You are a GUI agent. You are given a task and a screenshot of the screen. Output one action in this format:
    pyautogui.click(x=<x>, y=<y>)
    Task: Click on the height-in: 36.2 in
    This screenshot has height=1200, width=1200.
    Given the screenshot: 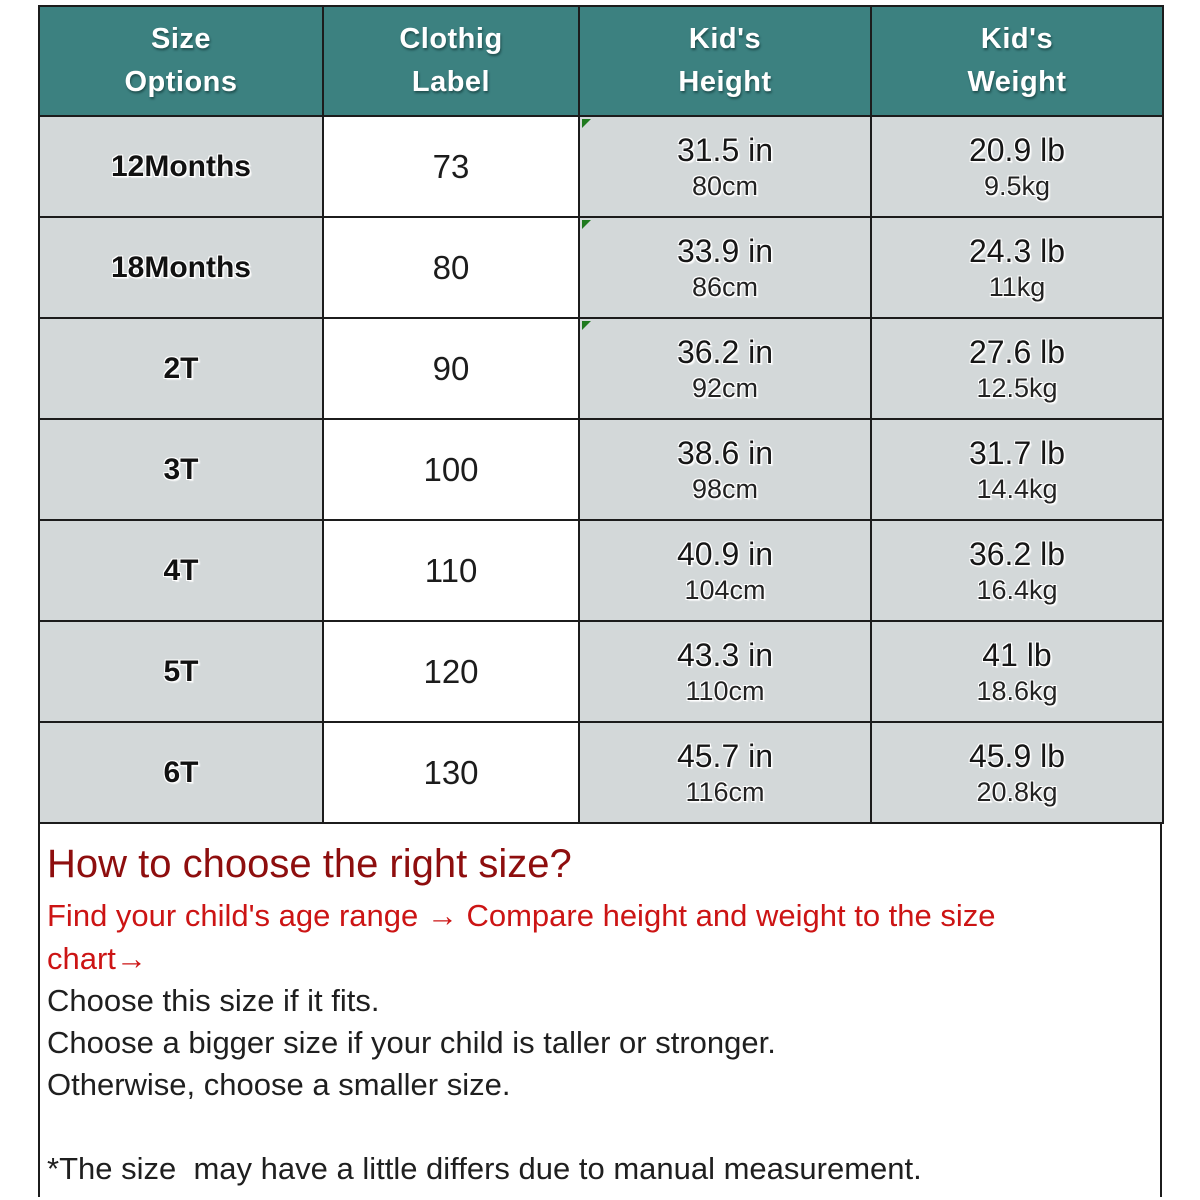 What is the action you would take?
    pyautogui.click(x=725, y=352)
    